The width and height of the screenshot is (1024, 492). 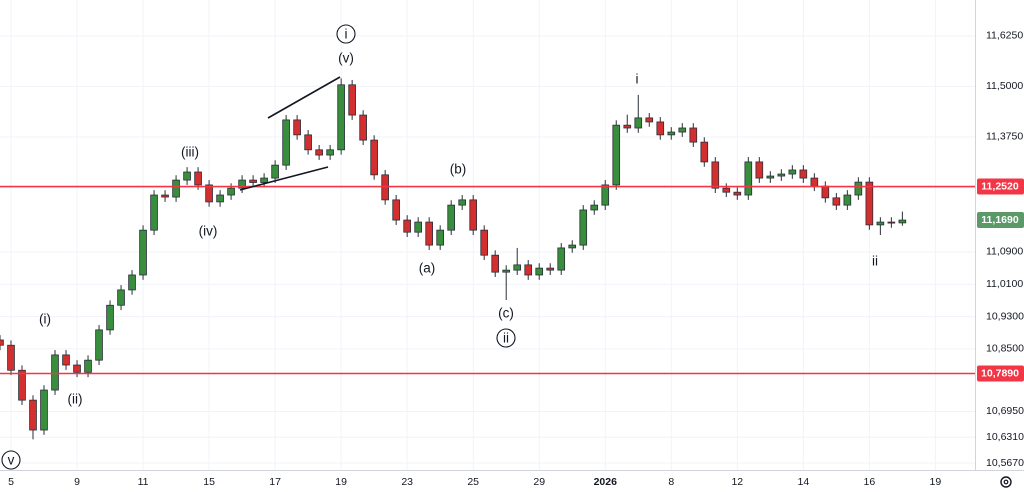 What do you see at coordinates (427, 268) in the screenshot?
I see `annotation: (a)` at bounding box center [427, 268].